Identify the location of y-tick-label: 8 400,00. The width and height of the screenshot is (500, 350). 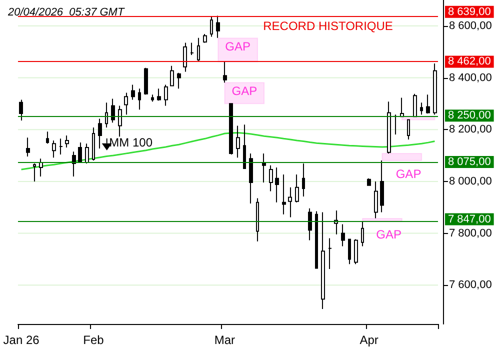
(470, 78).